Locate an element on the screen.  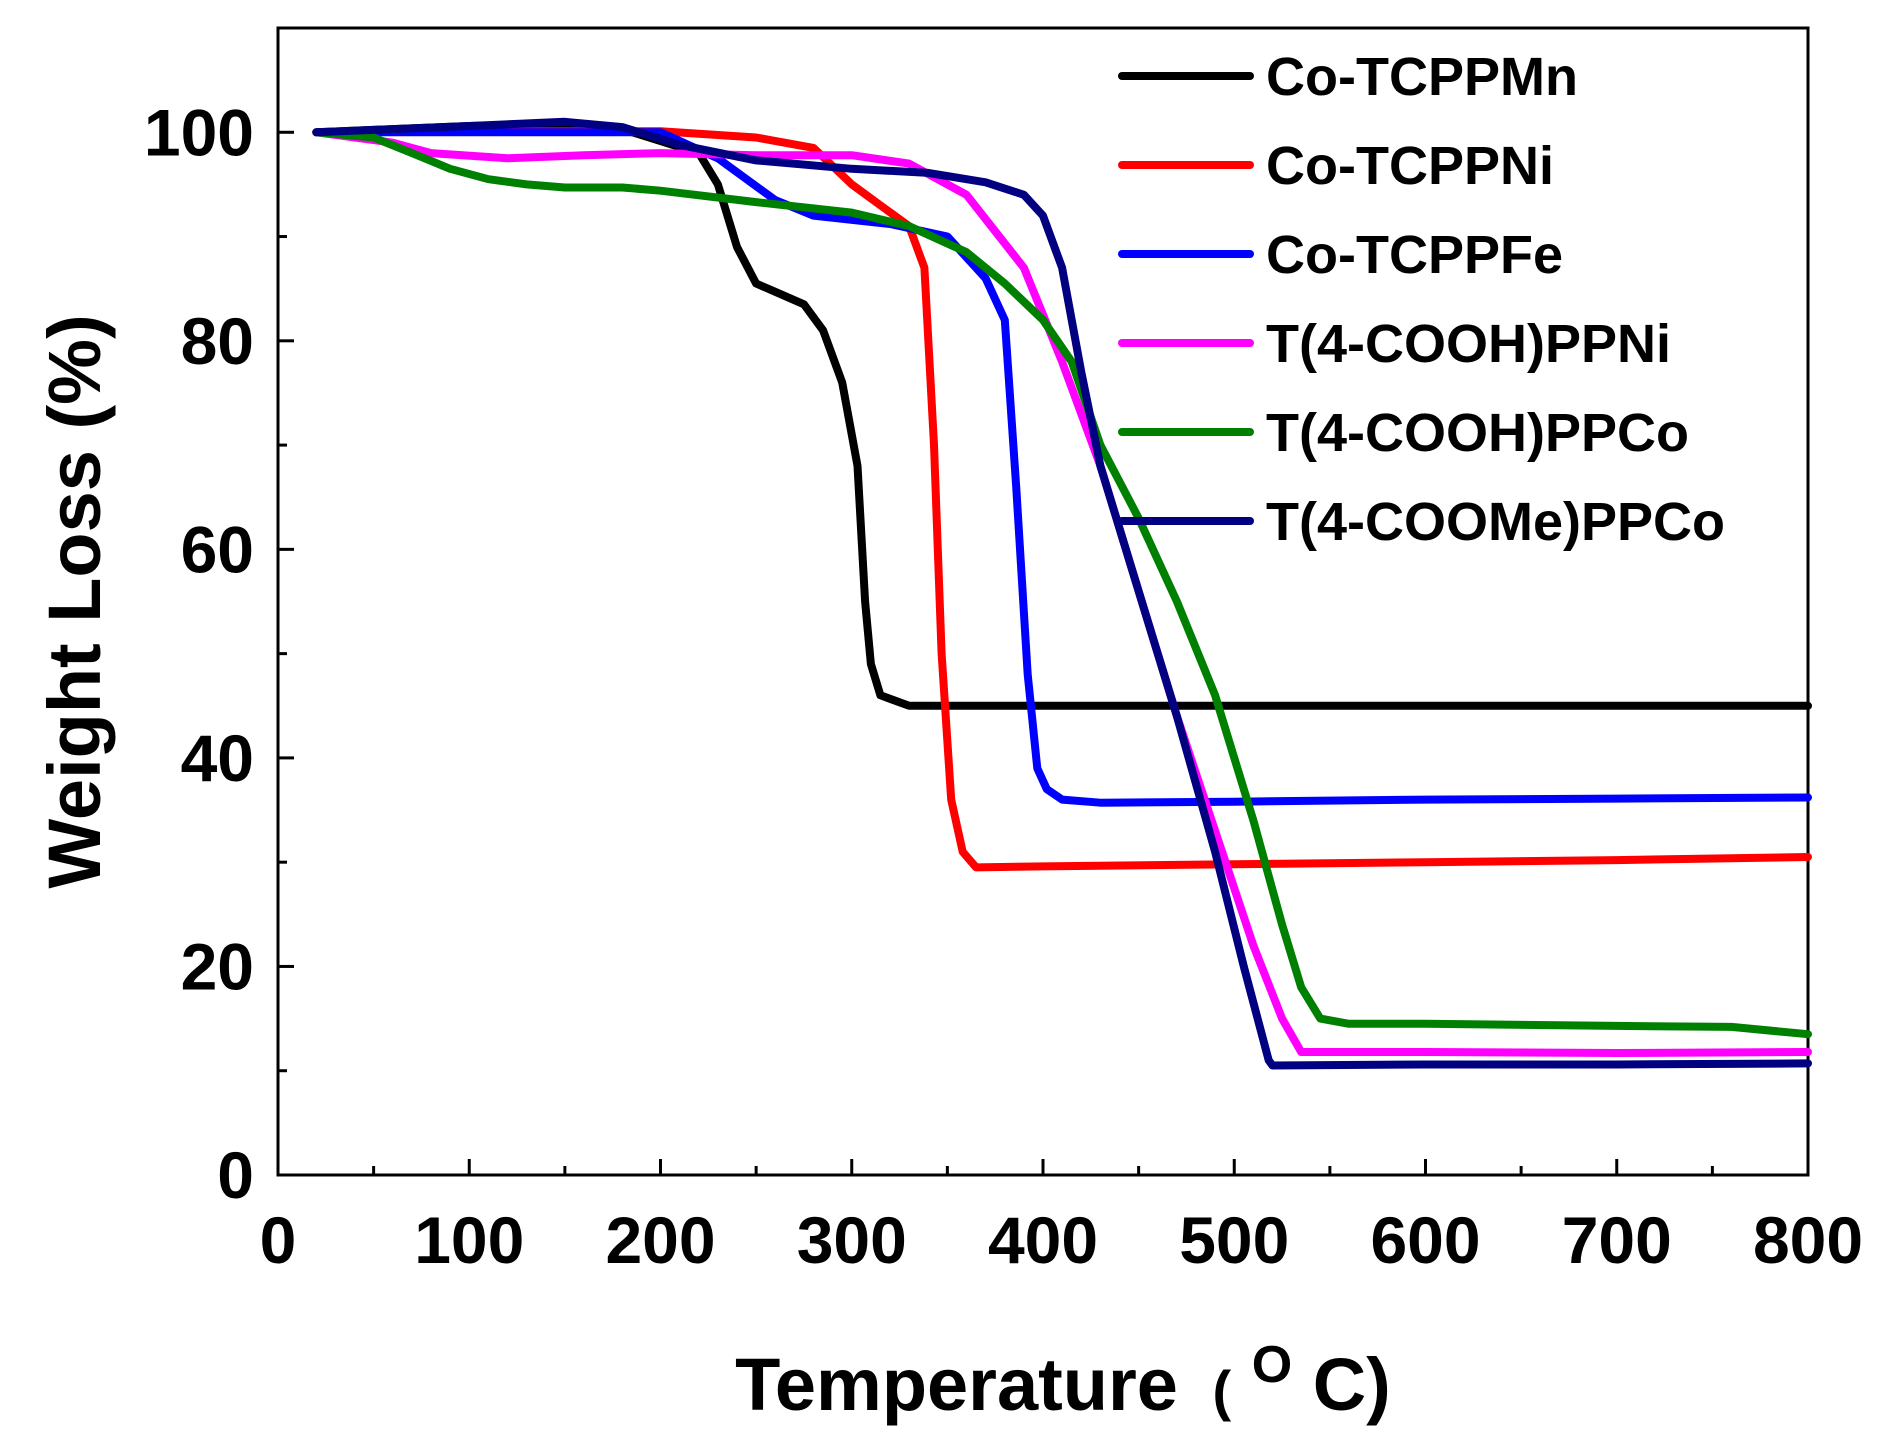
y-tick-label: 100 is located at coordinates (199, 132).